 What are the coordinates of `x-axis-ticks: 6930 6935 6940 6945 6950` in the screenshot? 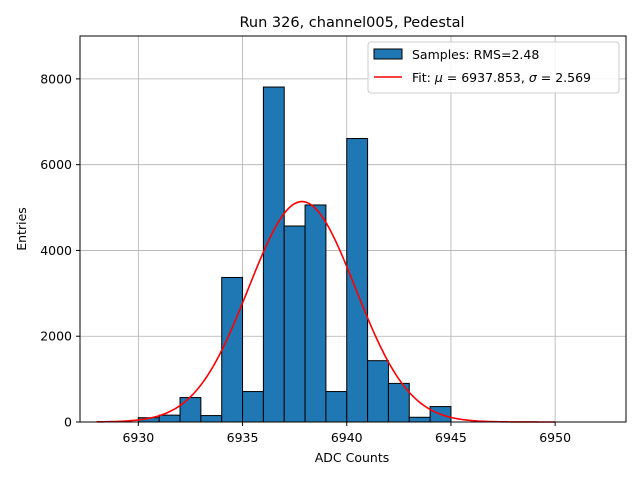 It's located at (346, 433).